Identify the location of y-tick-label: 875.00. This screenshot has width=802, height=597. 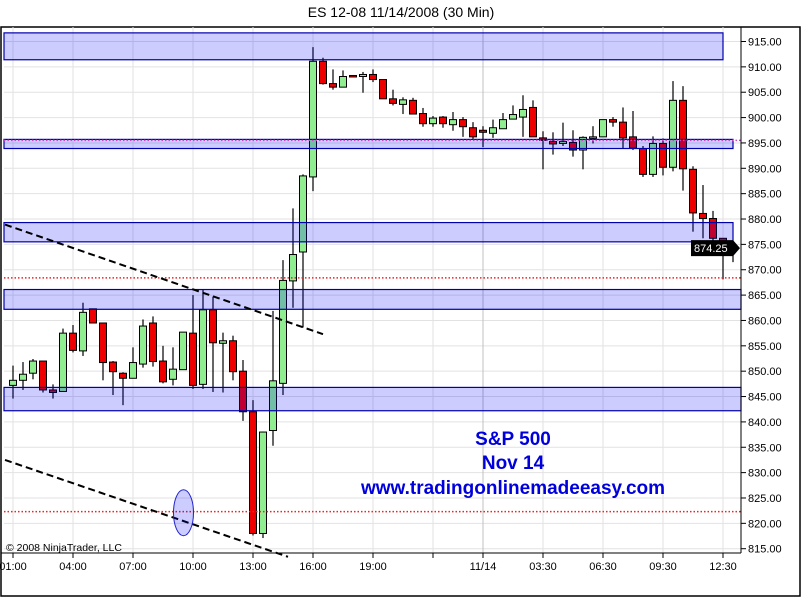
(765, 245).